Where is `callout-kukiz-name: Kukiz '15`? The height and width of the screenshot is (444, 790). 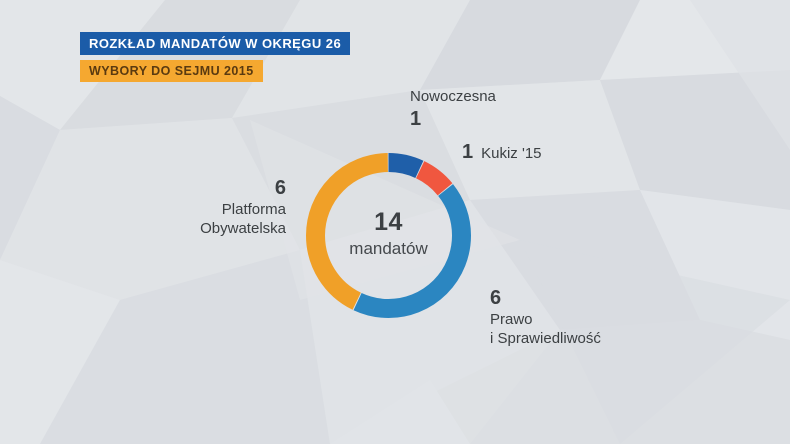
callout-kukiz-name: Kukiz '15 is located at coordinates (511, 153).